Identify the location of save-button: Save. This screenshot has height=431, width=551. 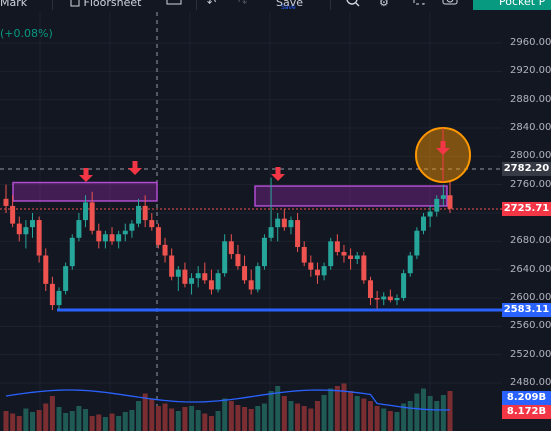
(290, 4).